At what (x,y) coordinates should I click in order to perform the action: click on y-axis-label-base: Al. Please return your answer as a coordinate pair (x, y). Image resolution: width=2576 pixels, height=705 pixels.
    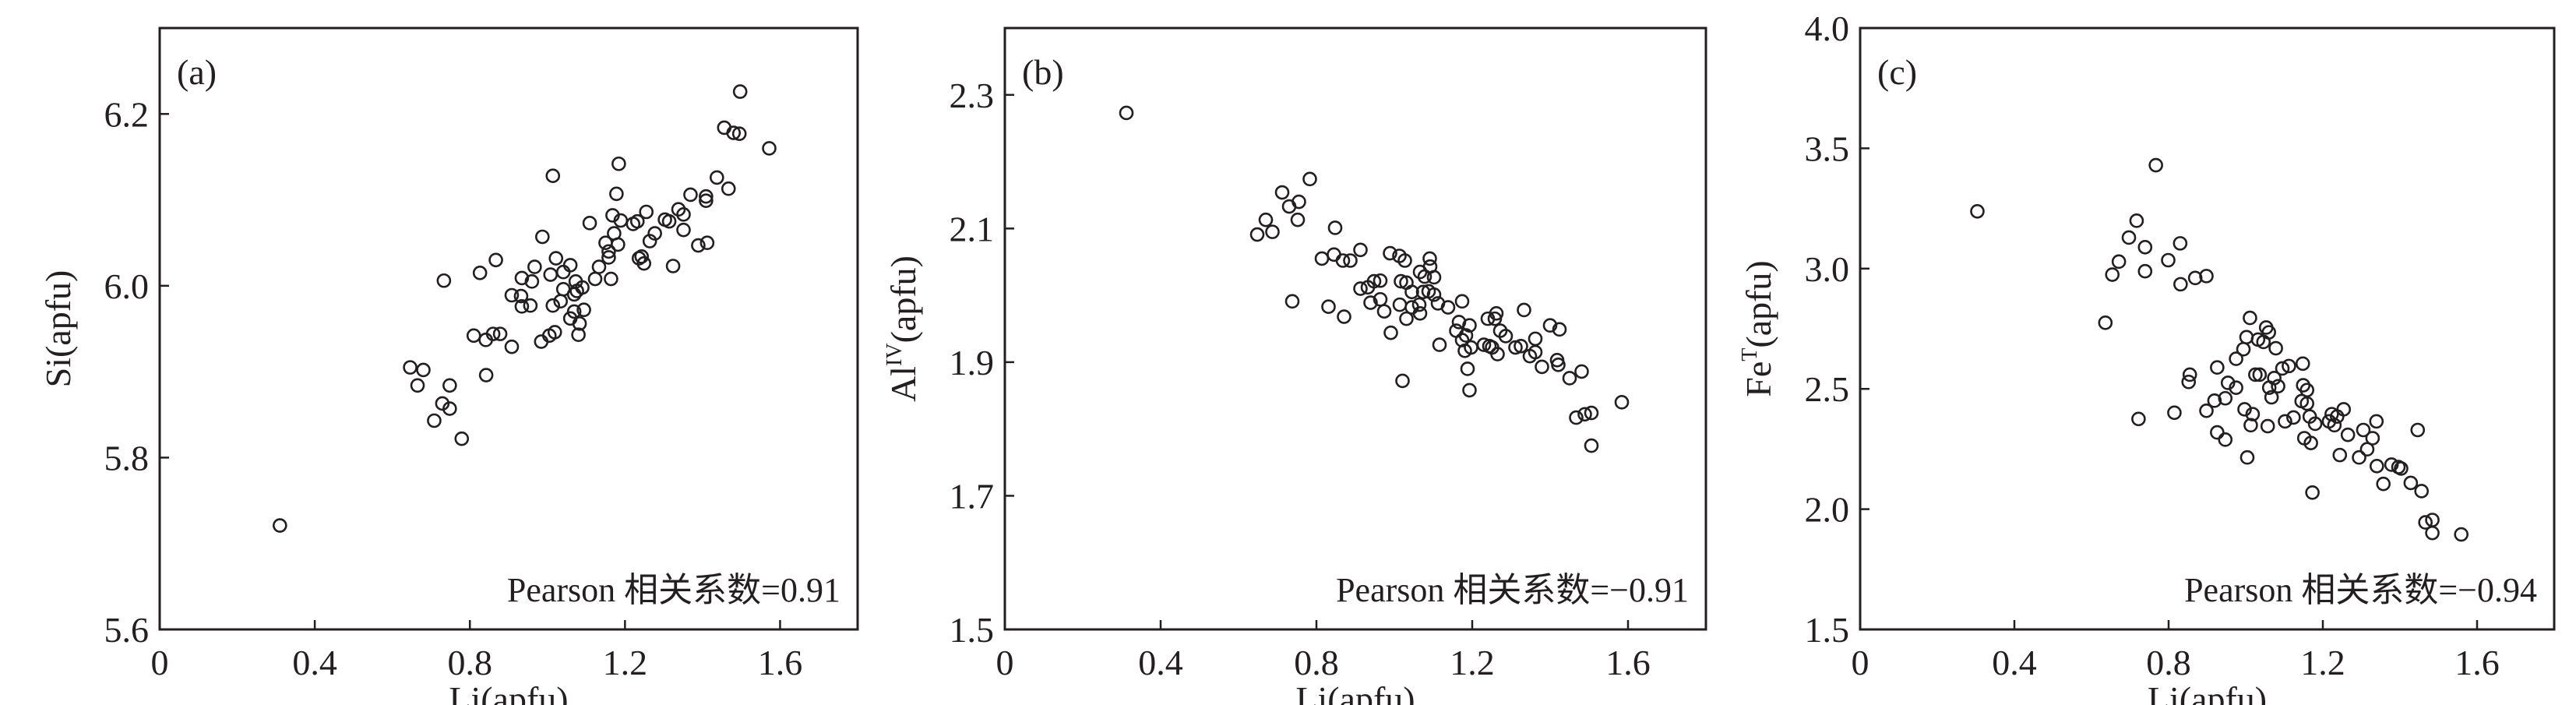
    Looking at the image, I should click on (903, 384).